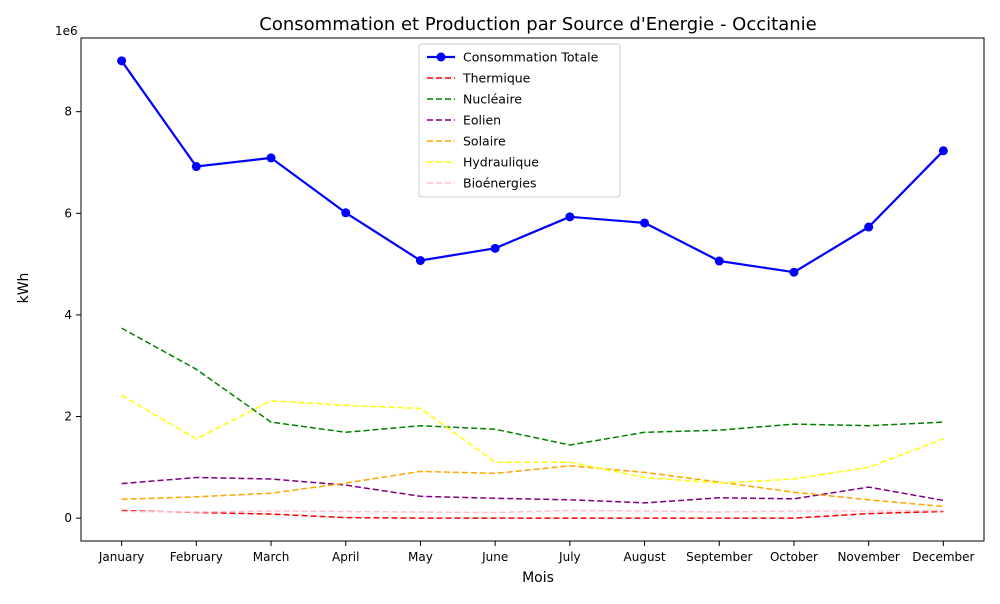 This screenshot has height=604, width=1000. Describe the element at coordinates (482, 120) in the screenshot. I see `legend-label: Eolien` at that location.